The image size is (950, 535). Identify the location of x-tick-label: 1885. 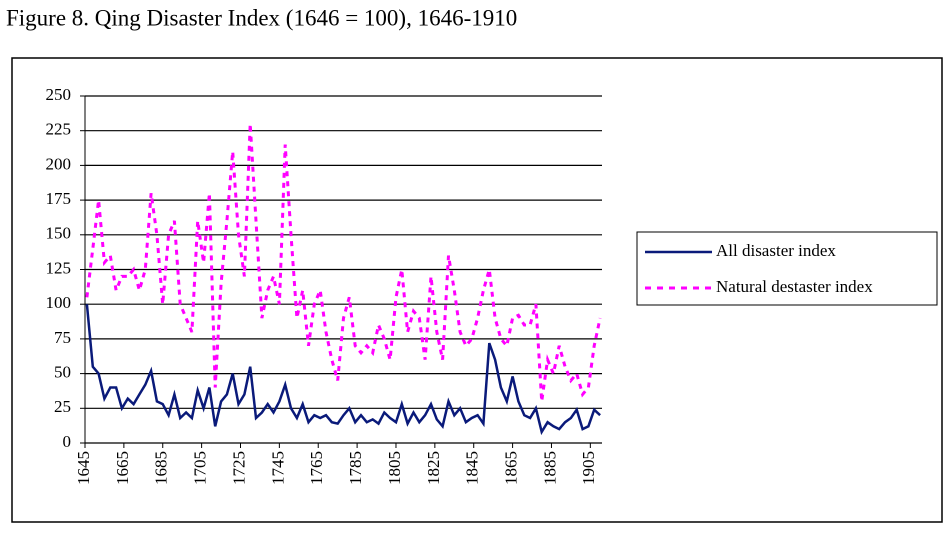
(549, 468).